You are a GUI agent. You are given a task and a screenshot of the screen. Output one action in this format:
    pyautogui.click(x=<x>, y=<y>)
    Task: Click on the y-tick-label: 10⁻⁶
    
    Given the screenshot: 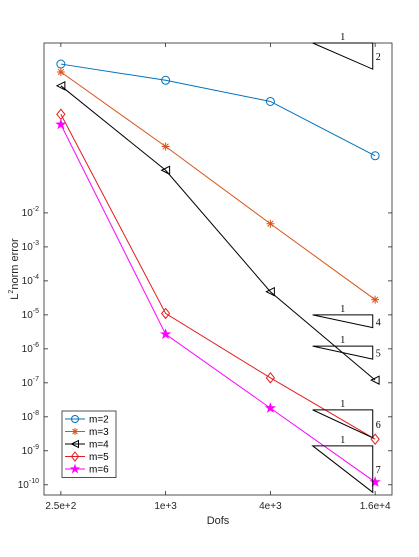 What is the action you would take?
    pyautogui.click(x=30, y=348)
    